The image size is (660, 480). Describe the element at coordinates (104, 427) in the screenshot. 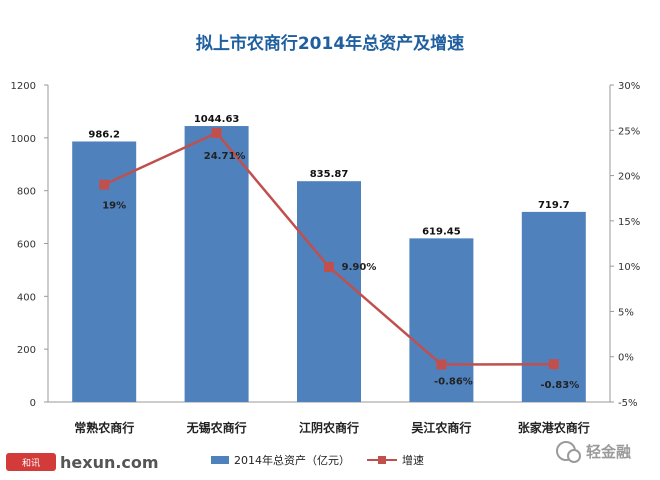

I see `category-label: 常熟农商行` at that location.